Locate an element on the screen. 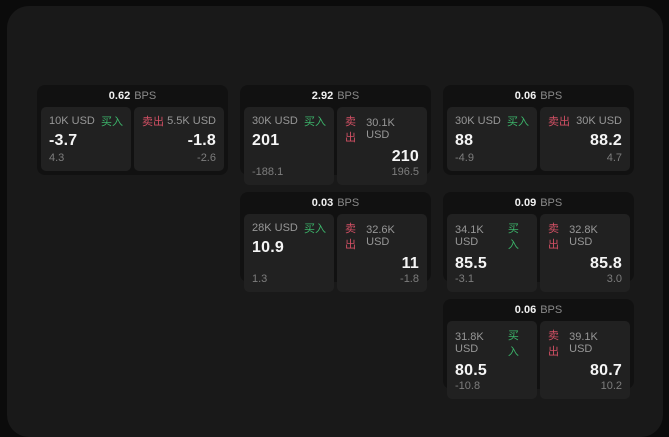 This screenshot has height=437, width=669. card-header: 0.09 BPS is located at coordinates (538, 203).